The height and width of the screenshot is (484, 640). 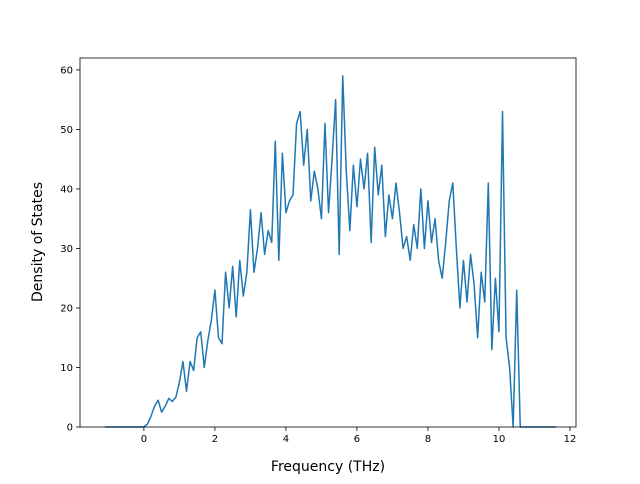 What do you see at coordinates (66, 368) in the screenshot?
I see `y-tick-label: 10` at bounding box center [66, 368].